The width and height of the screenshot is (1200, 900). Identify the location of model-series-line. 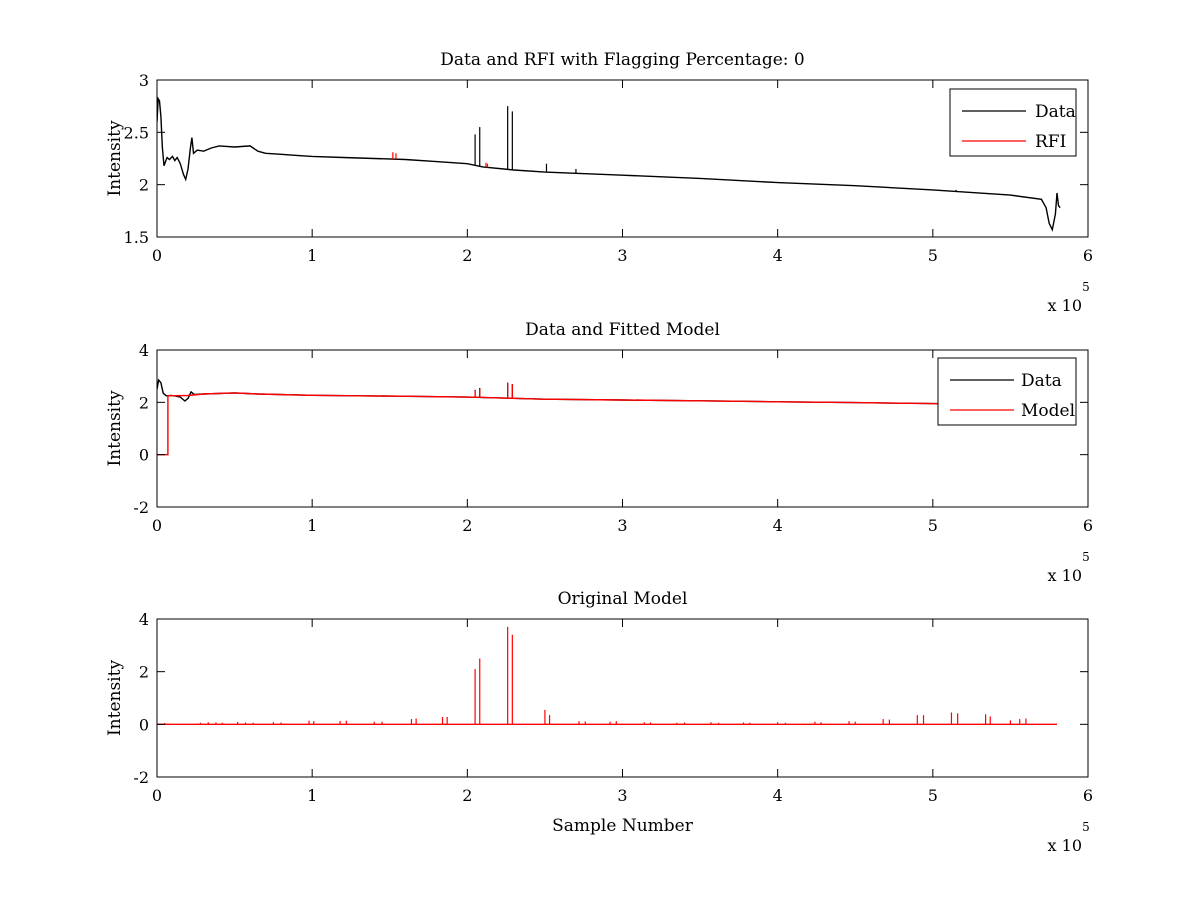
(591, 424).